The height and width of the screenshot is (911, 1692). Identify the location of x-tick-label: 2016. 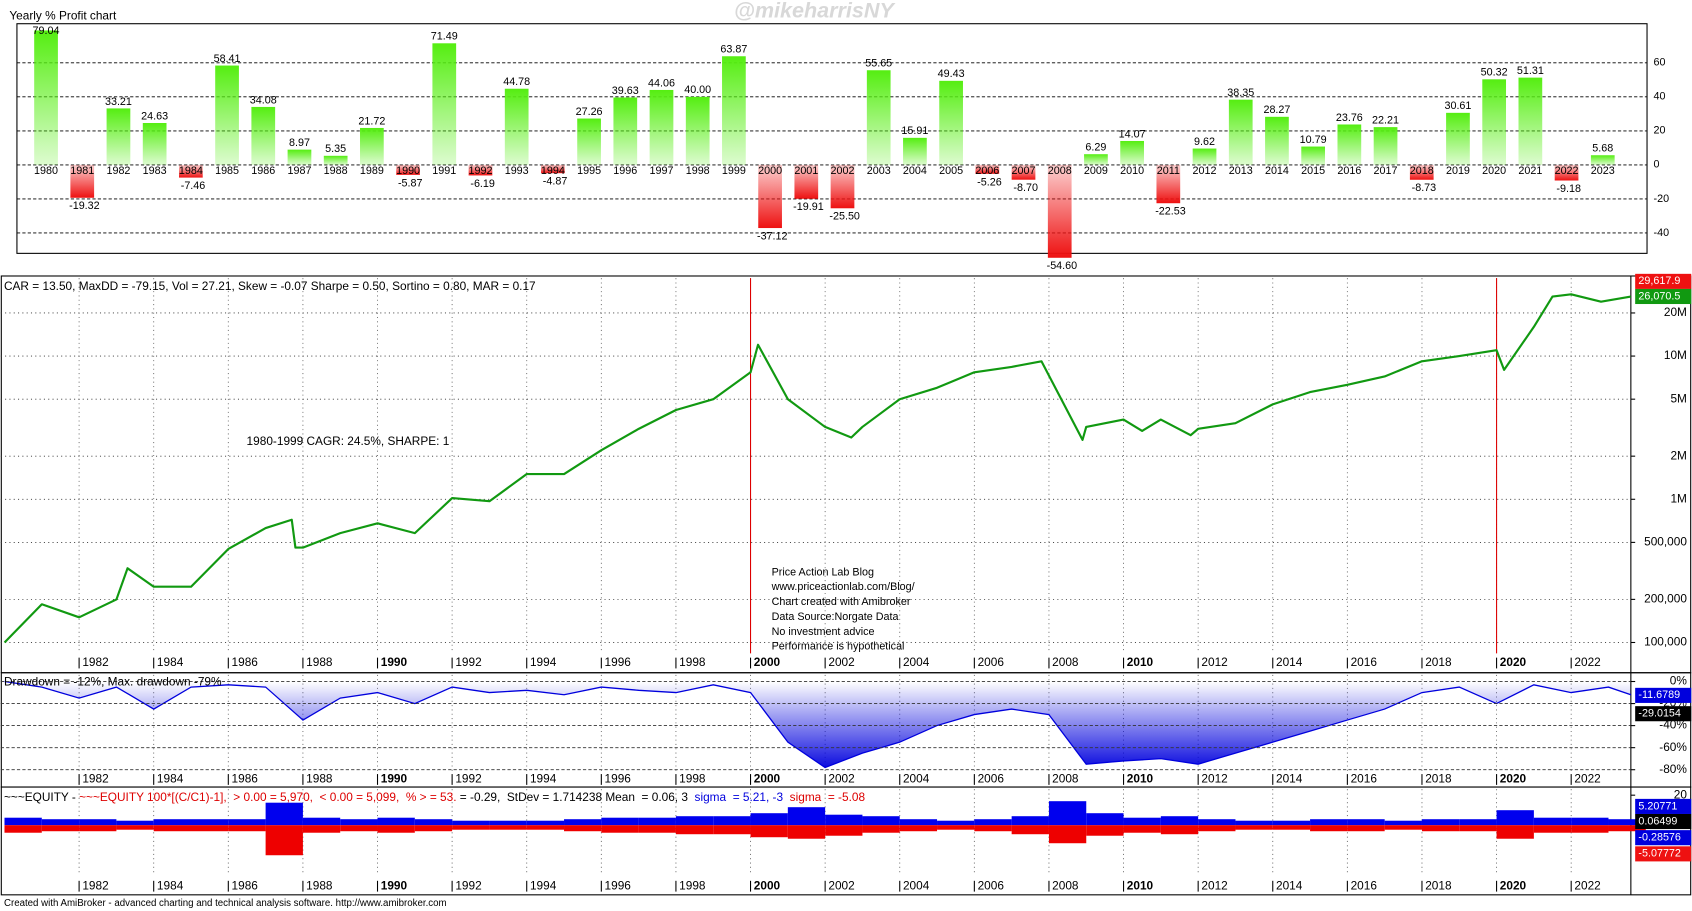
(1364, 779).